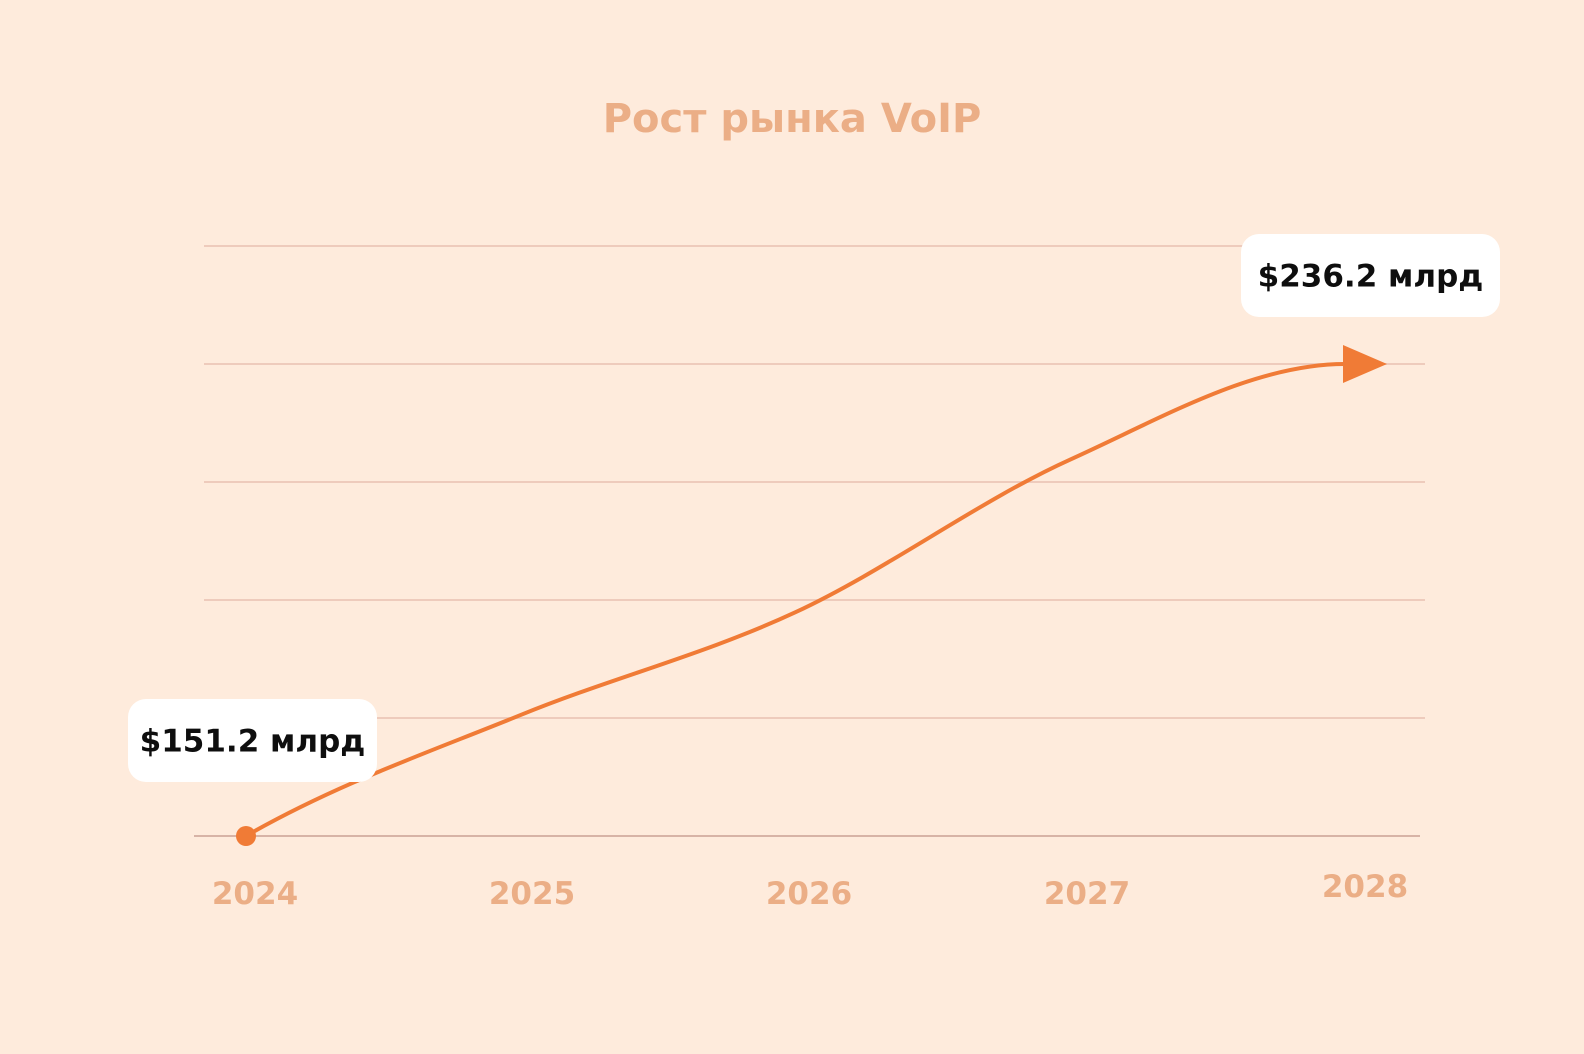 The width and height of the screenshot is (1584, 1054). What do you see at coordinates (1365, 887) in the screenshot?
I see `x-tick-label: 2028` at bounding box center [1365, 887].